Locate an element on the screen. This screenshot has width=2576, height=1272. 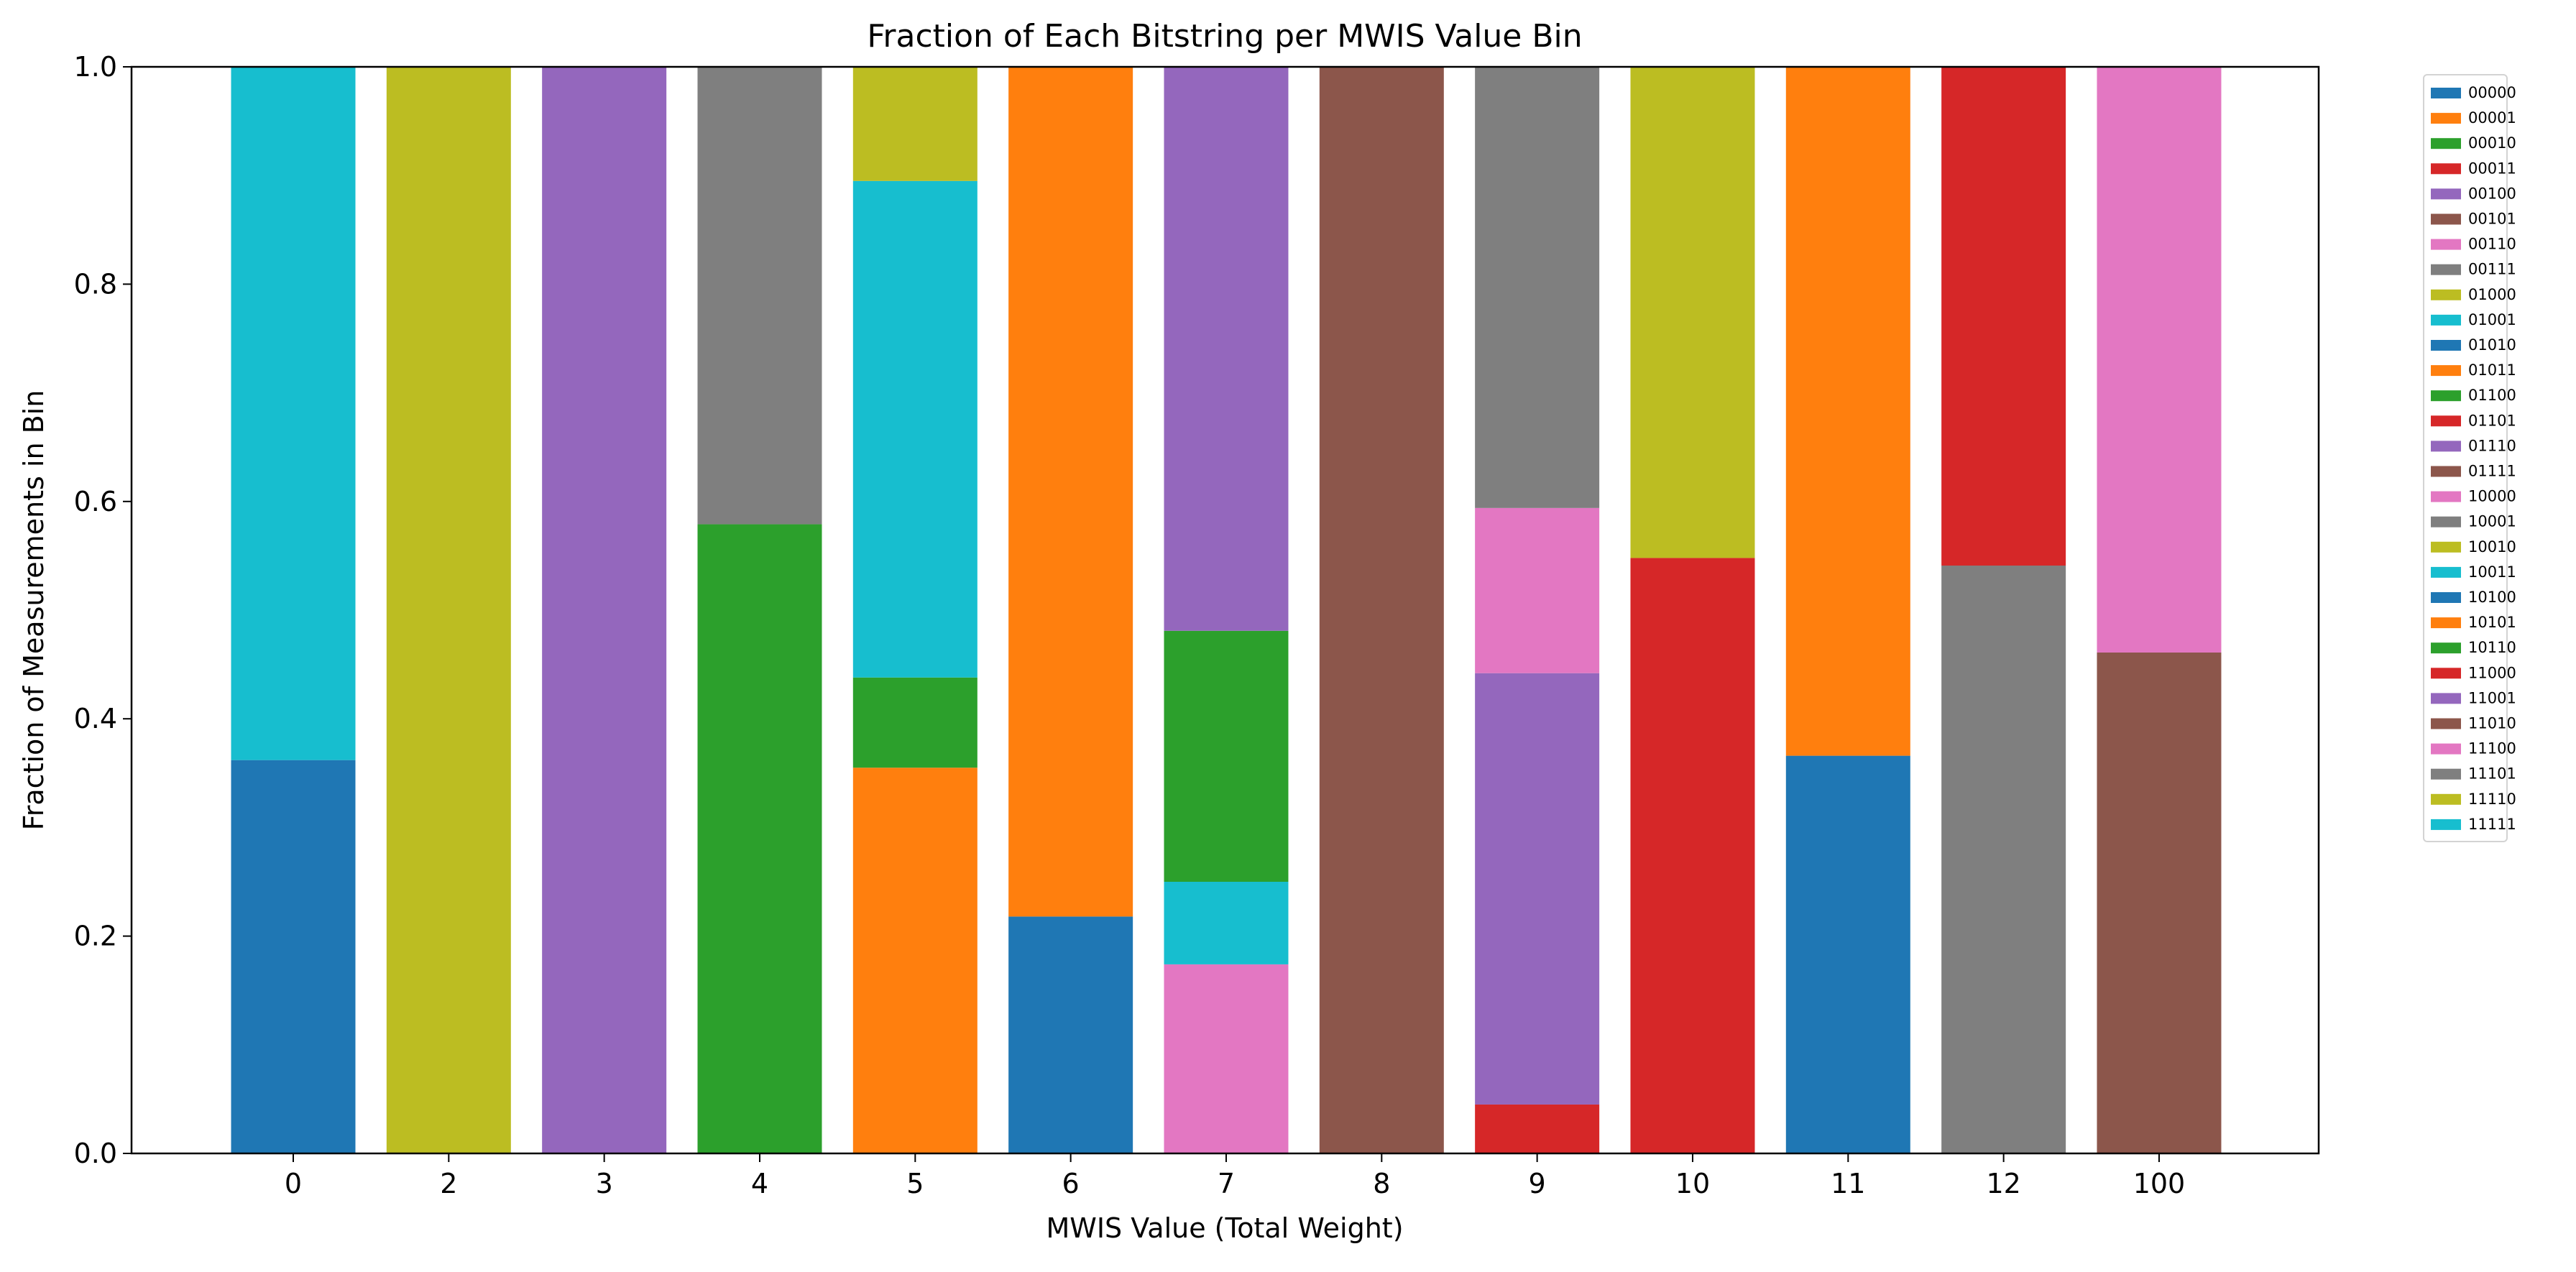
x-tick-label: 10 is located at coordinates (1692, 1183).